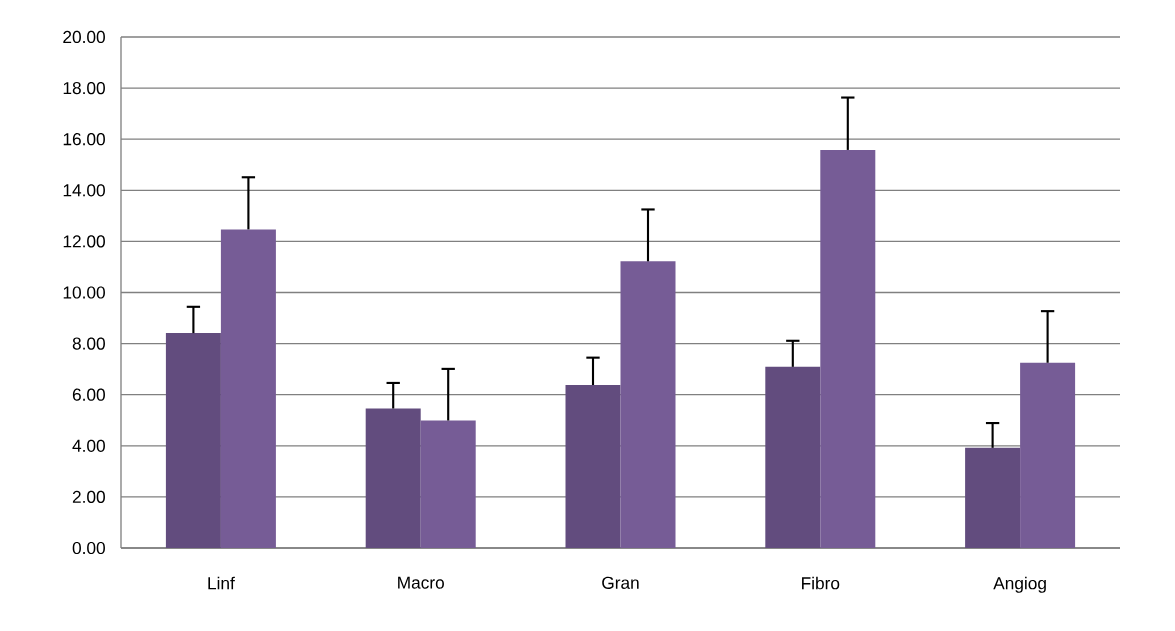 The image size is (1175, 631). What do you see at coordinates (84, 292) in the screenshot?
I see `y-tick-label: 10.00` at bounding box center [84, 292].